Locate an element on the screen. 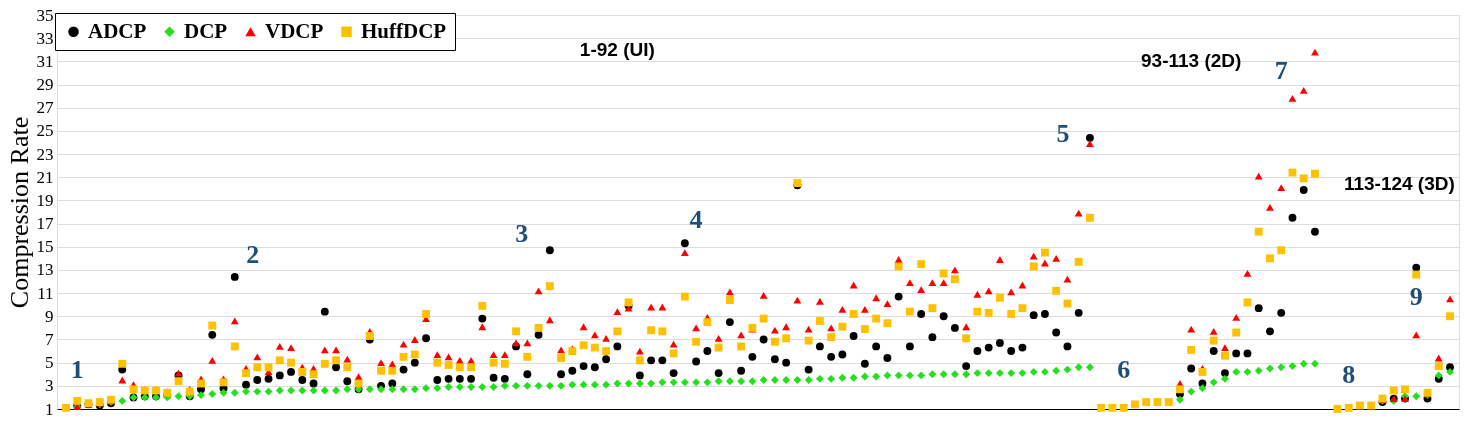  y-tick-label: 11 is located at coordinates (45, 293).